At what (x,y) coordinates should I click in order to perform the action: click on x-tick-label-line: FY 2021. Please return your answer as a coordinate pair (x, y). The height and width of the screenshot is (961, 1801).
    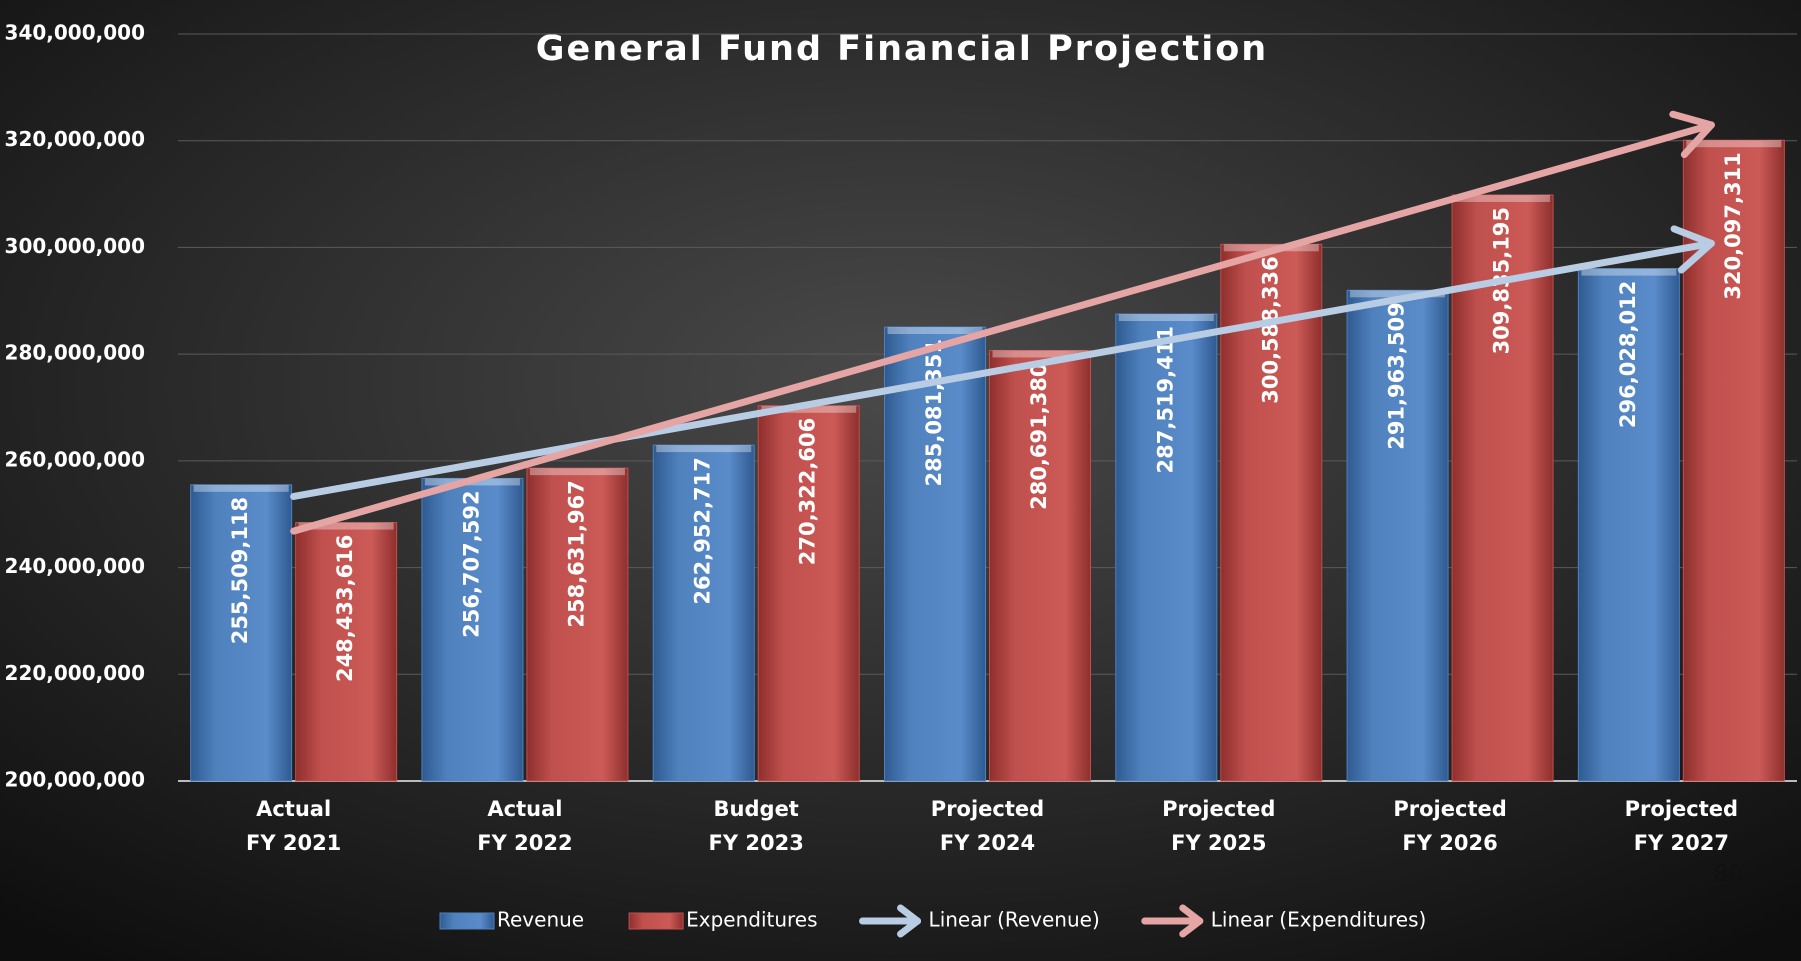
    Looking at the image, I should click on (293, 843).